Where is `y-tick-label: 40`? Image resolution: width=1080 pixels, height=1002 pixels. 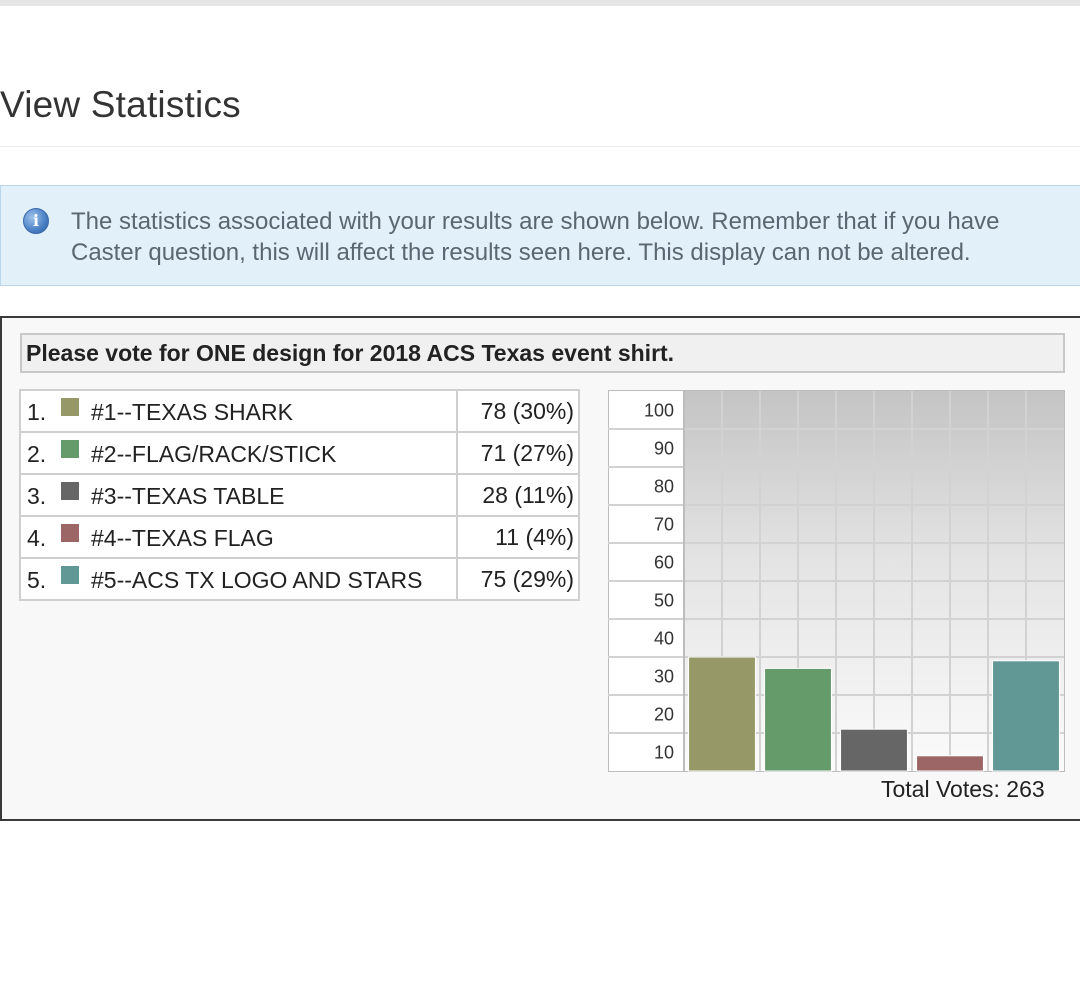
y-tick-label: 40 is located at coordinates (664, 639).